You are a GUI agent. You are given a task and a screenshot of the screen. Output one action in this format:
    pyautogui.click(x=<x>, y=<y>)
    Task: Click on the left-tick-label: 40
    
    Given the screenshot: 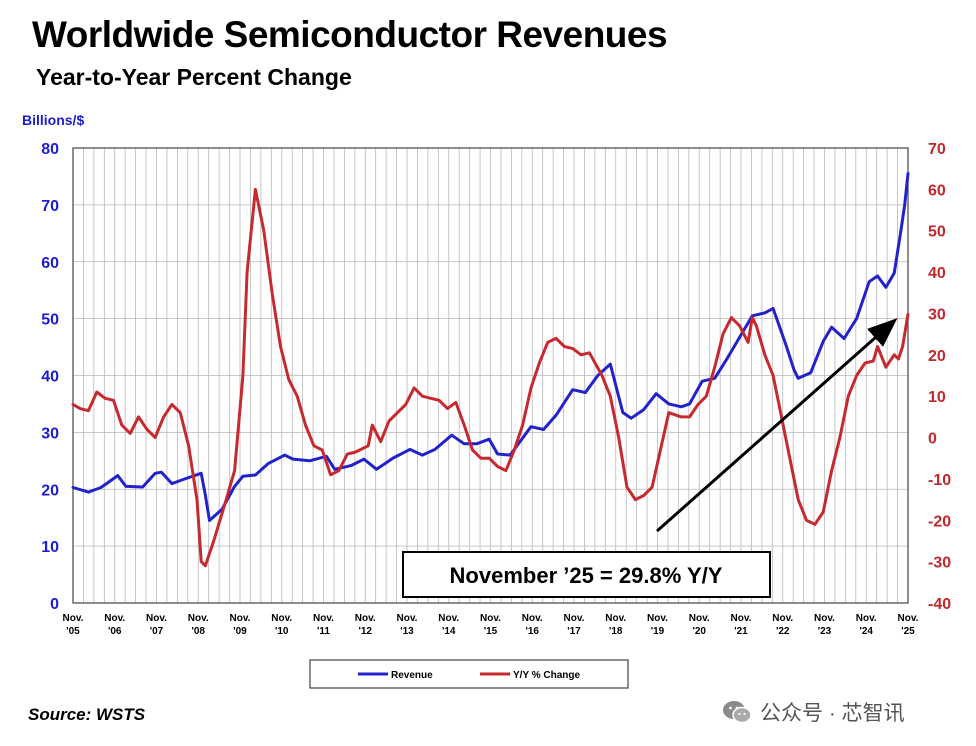 What is the action you would take?
    pyautogui.click(x=50, y=377)
    